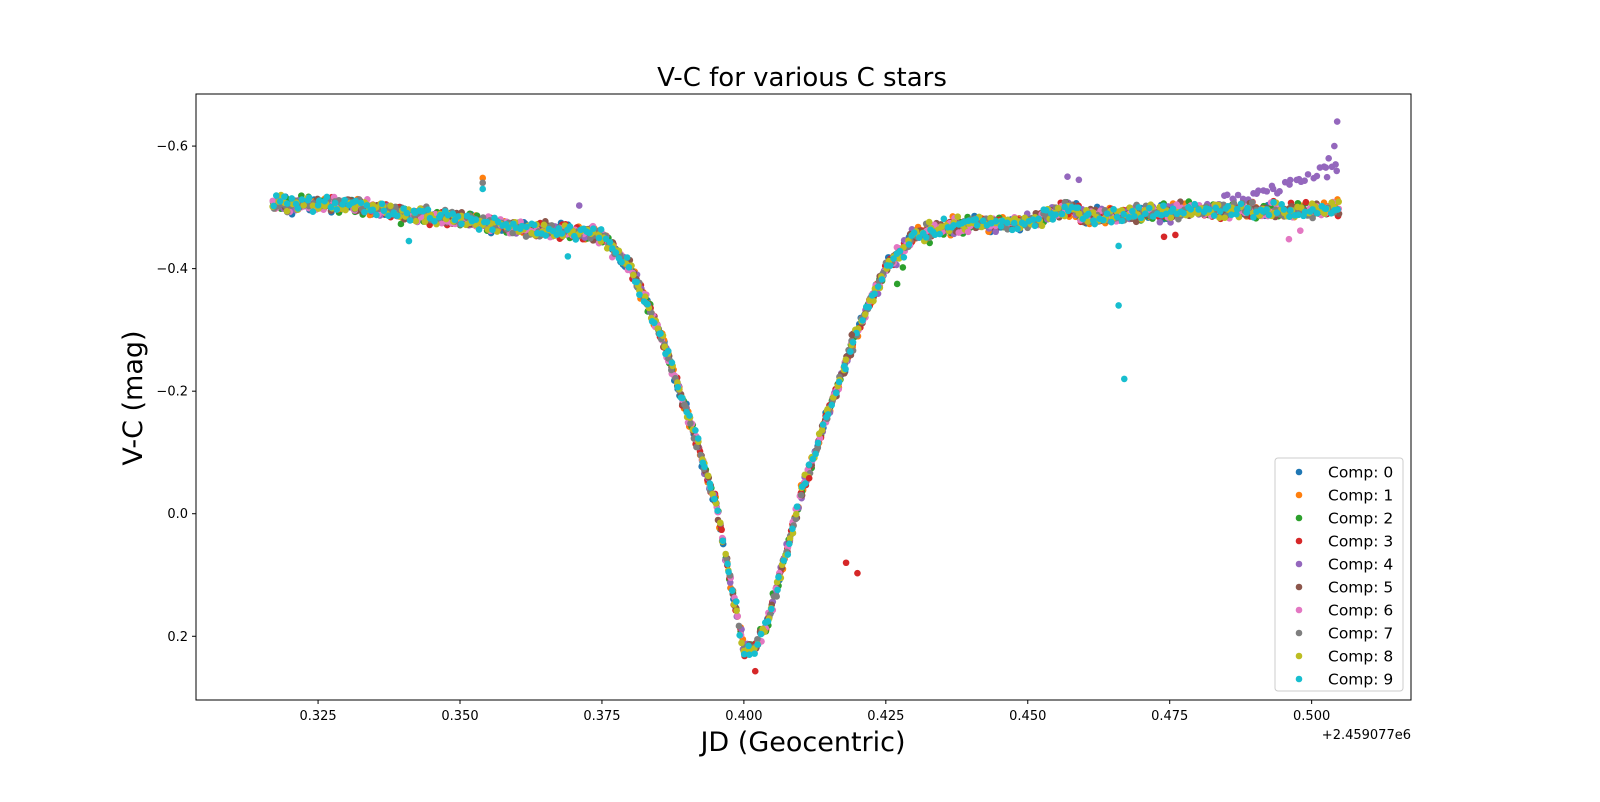  What do you see at coordinates (1344, 588) in the screenshot?
I see `legend-item: Comp: 5` at bounding box center [1344, 588].